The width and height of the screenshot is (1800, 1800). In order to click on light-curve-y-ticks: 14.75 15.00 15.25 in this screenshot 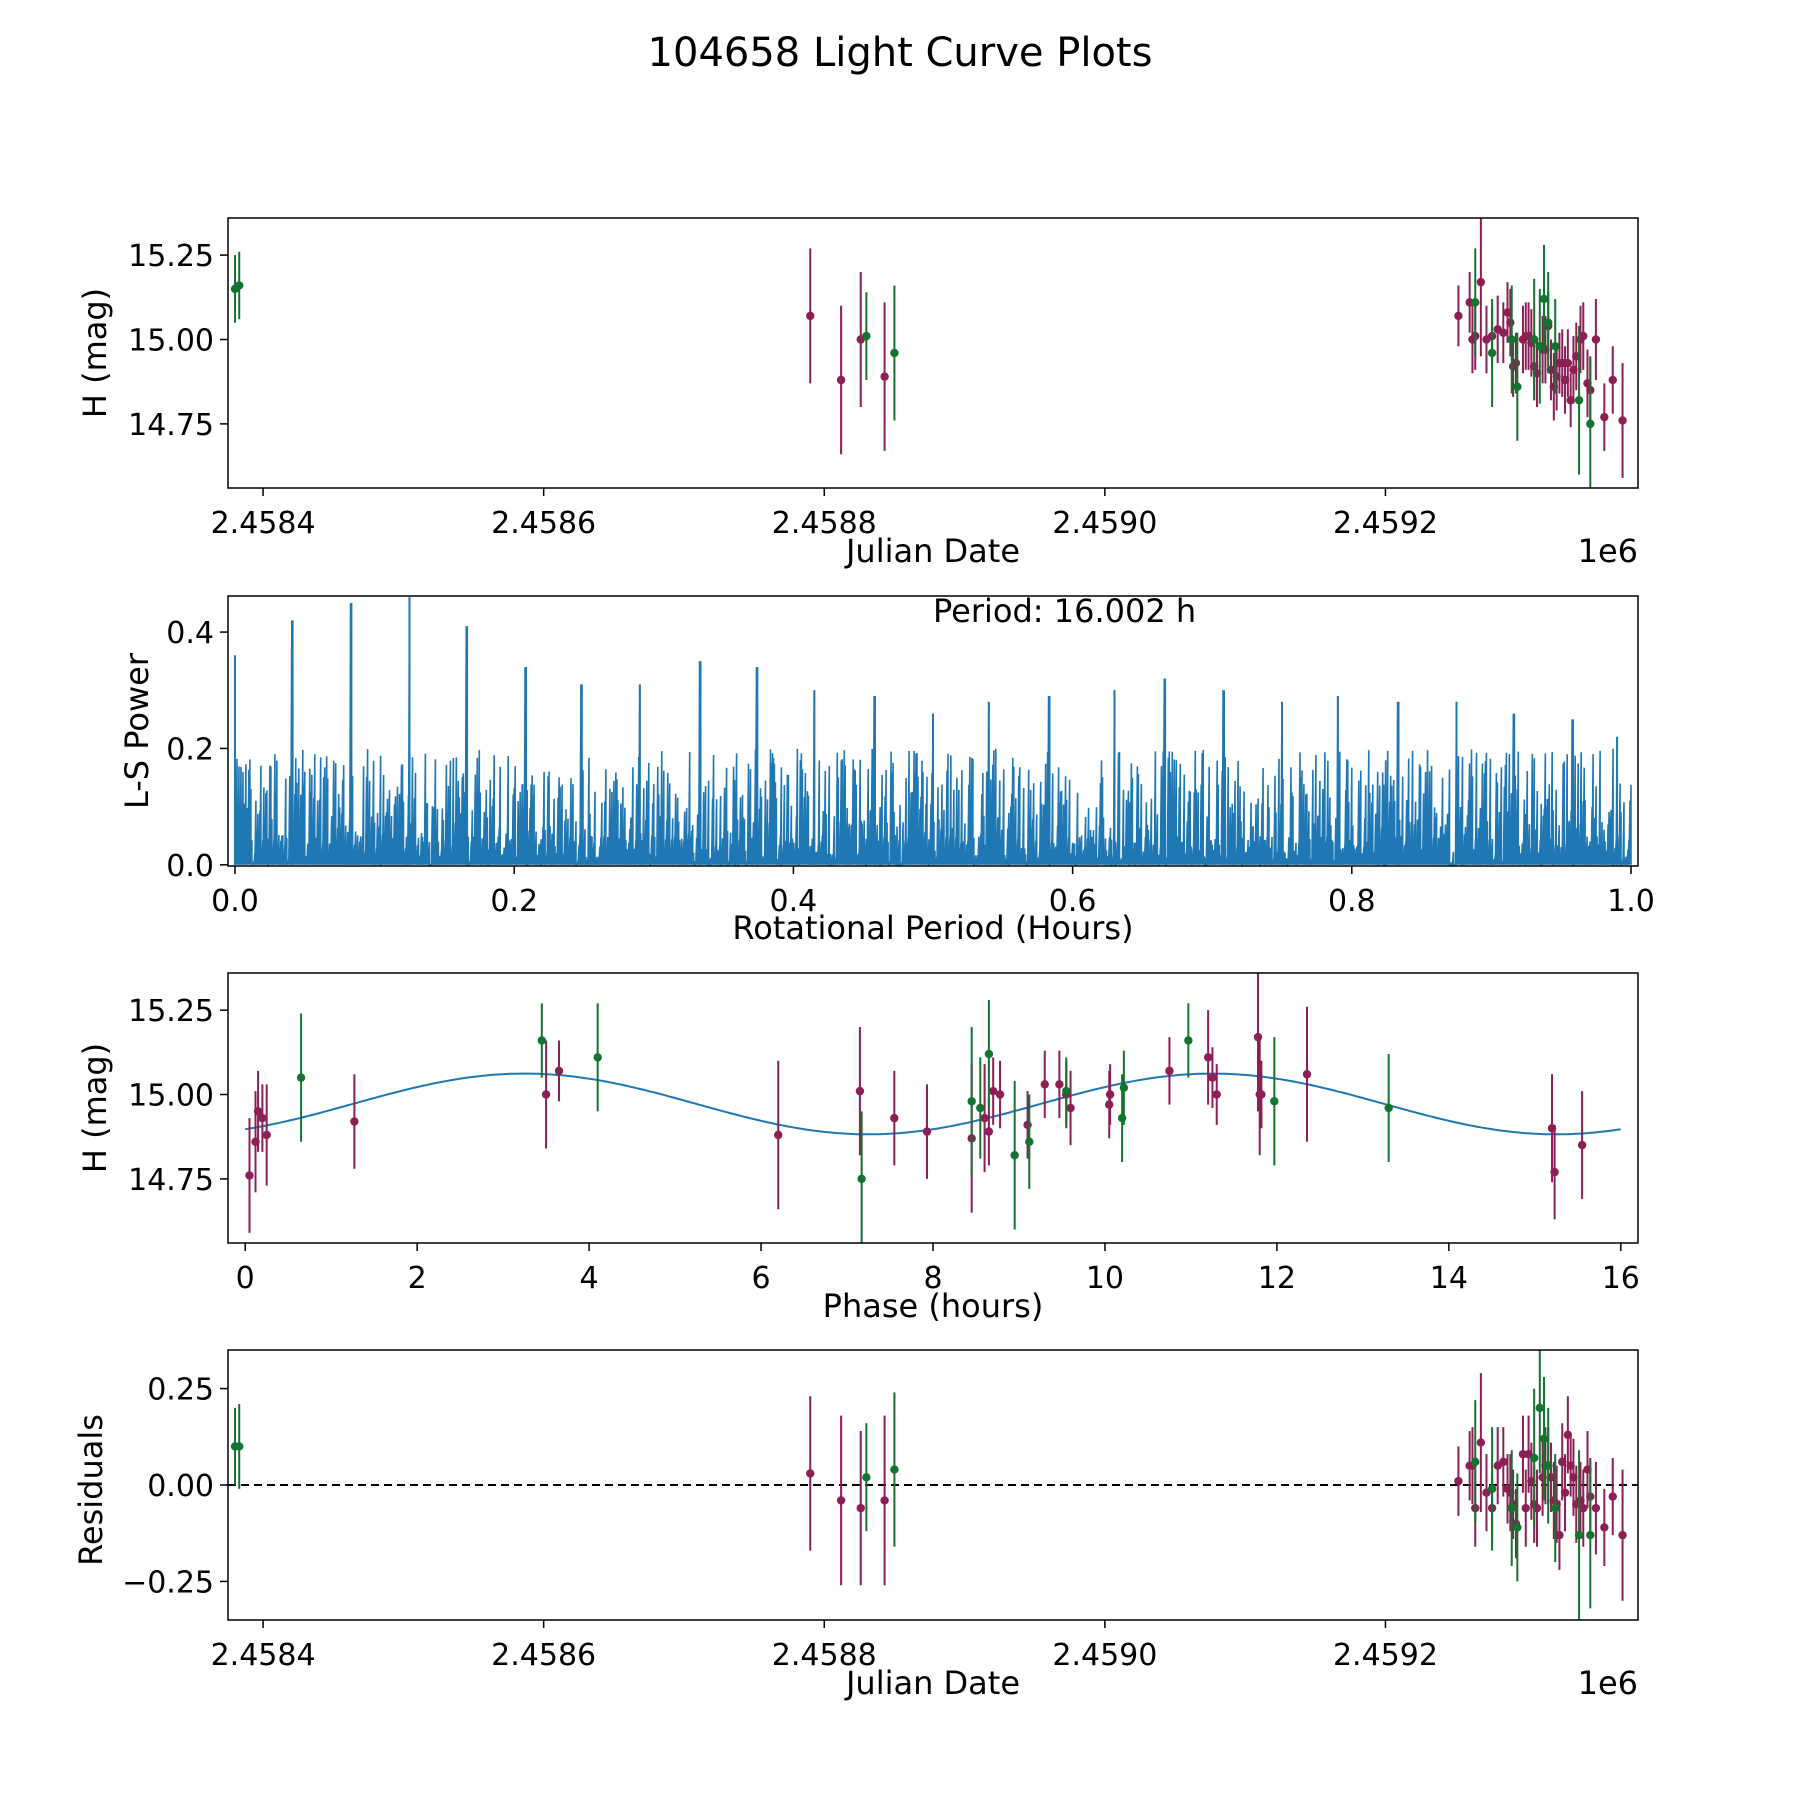, I will do `click(178, 341)`.